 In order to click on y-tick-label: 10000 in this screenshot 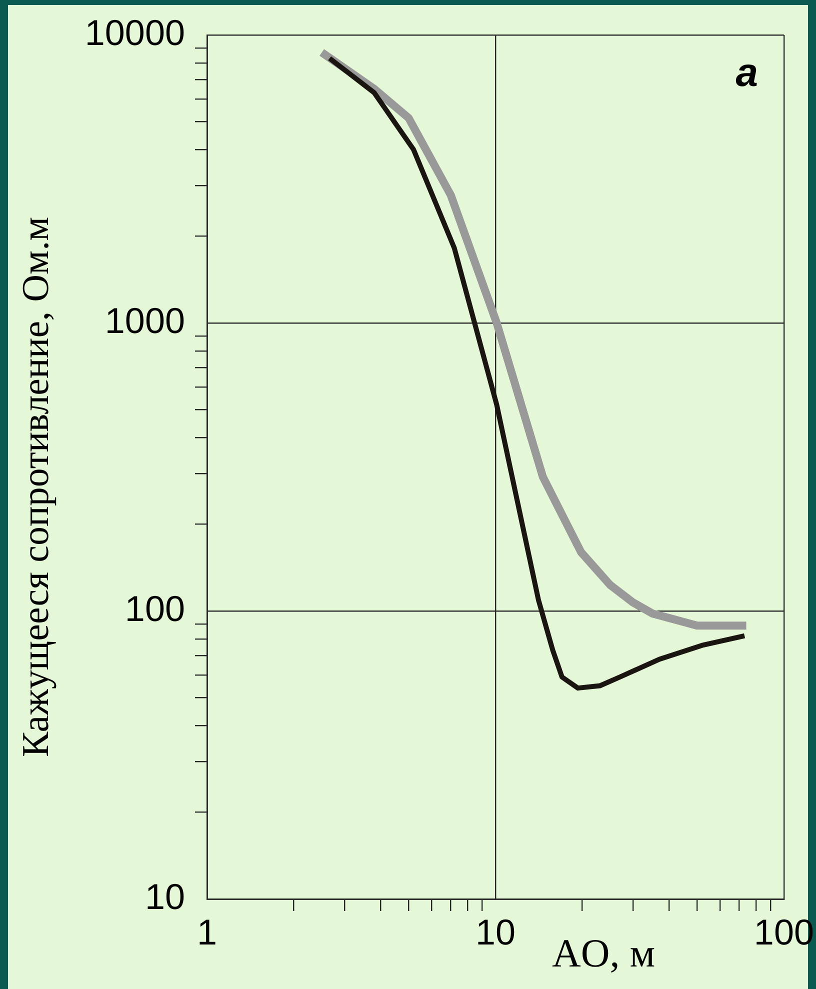, I will do `click(134, 32)`.